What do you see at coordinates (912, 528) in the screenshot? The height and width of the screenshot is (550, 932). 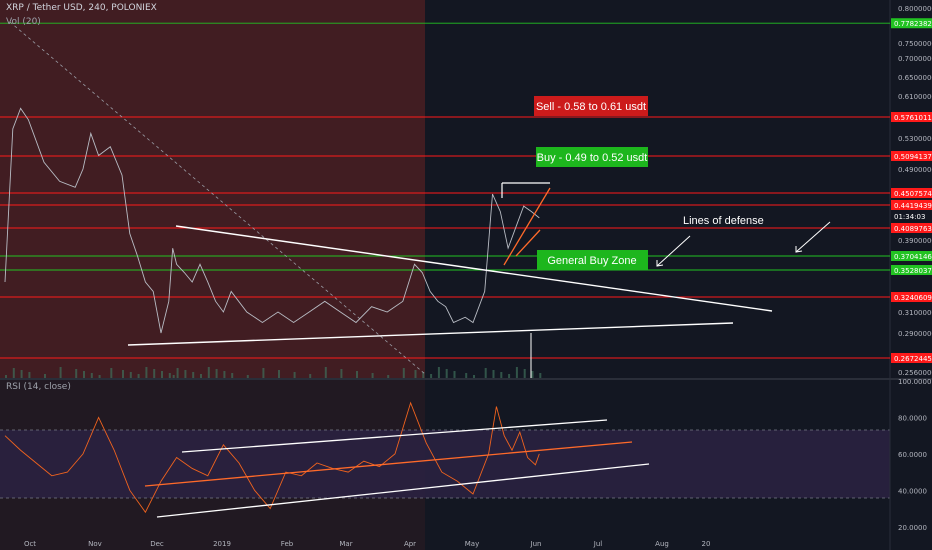 I see `rsi-axis-tick: 20.0000` at bounding box center [912, 528].